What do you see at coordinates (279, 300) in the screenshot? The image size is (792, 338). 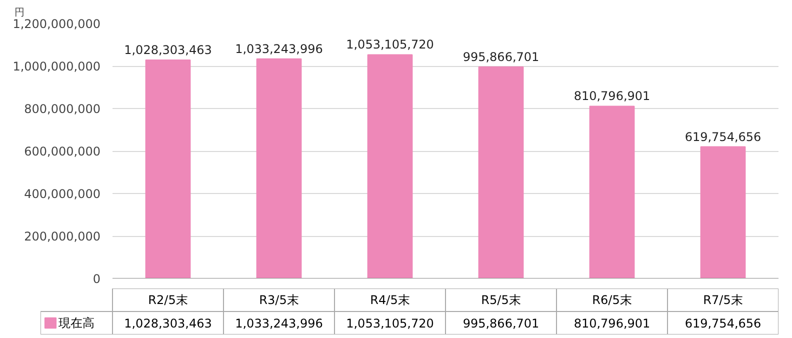 I see `x-tick-label: R3/5末` at bounding box center [279, 300].